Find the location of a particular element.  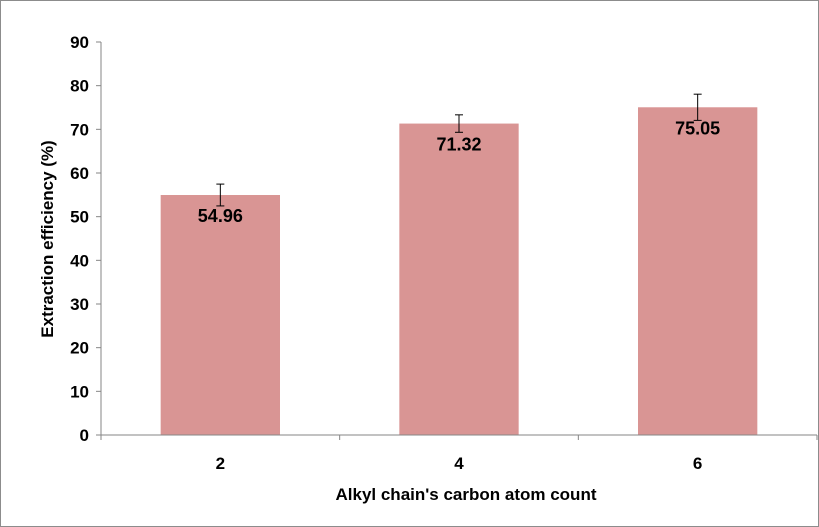

y-tick-label: 20 is located at coordinates (79, 348).